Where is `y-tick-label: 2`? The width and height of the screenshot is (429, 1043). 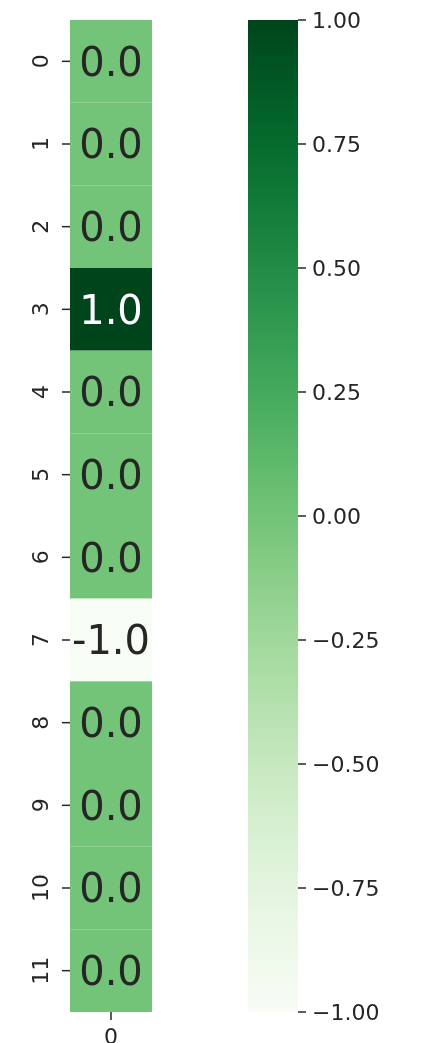 y-tick-label: 2 is located at coordinates (40, 226).